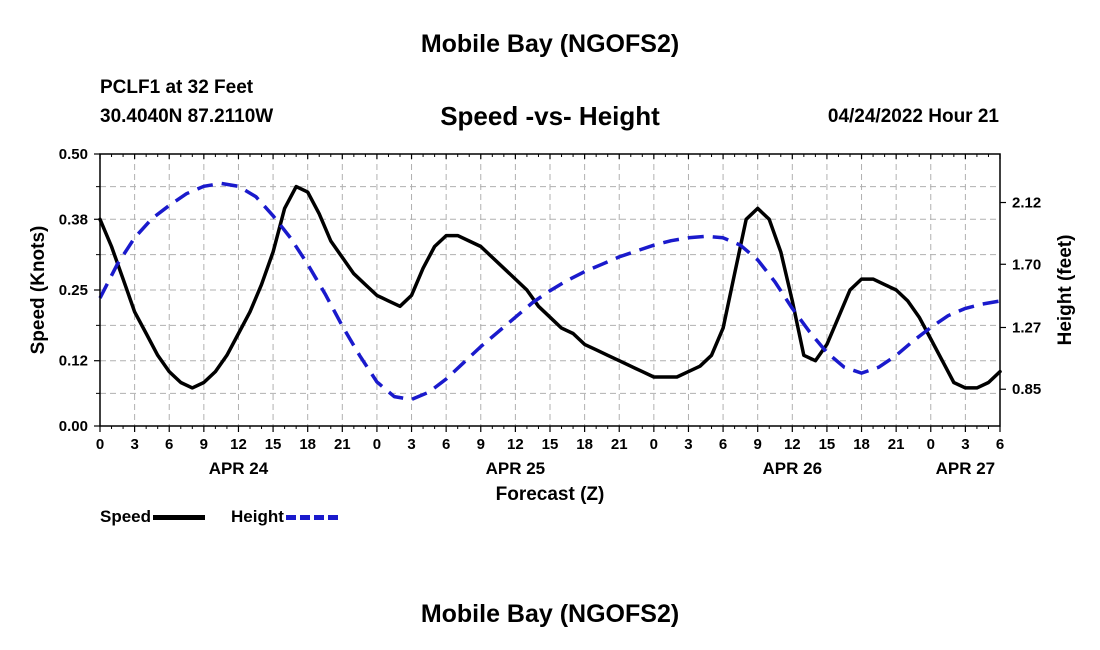 This screenshot has height=650, width=1100. I want to click on y-tick-label: 0.38, so click(73, 219).